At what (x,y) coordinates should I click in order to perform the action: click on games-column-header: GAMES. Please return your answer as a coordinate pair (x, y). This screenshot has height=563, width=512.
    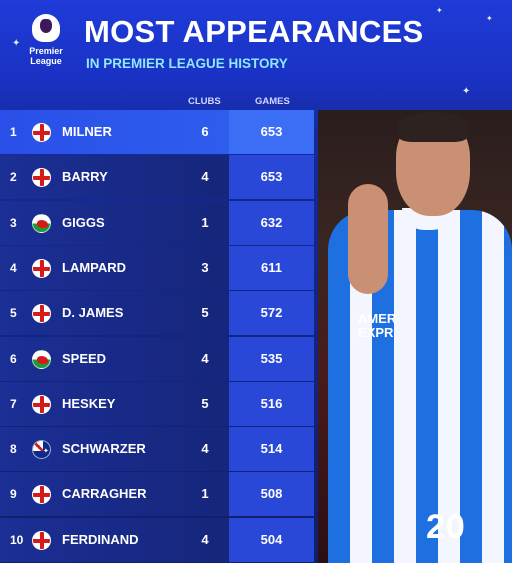
    Looking at the image, I should click on (272, 101).